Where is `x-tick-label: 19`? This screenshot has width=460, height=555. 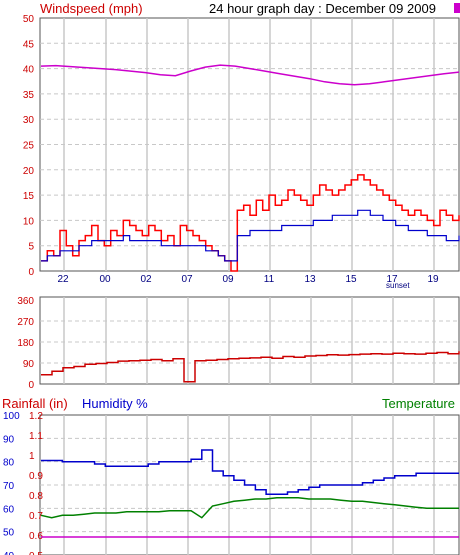 x-tick-label: 19 is located at coordinates (433, 279).